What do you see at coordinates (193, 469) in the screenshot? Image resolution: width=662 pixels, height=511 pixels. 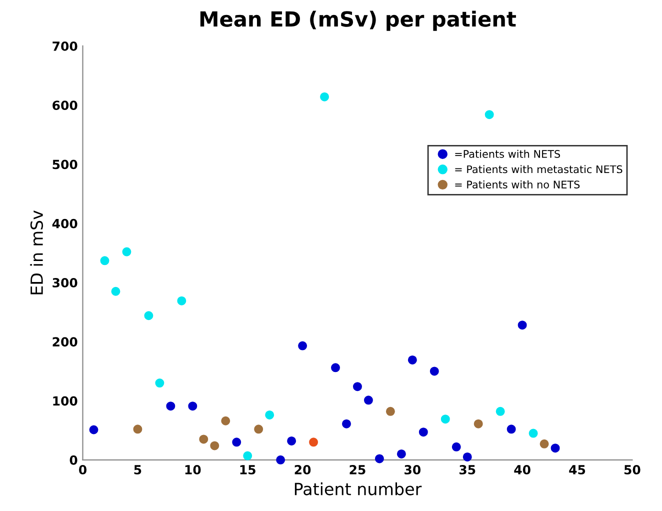 I see `x-tick-label: 10` at bounding box center [193, 469].